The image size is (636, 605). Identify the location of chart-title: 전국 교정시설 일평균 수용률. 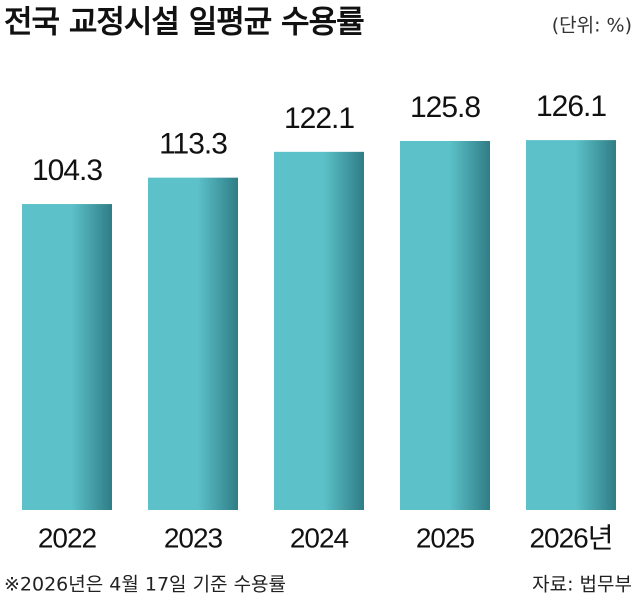
(184, 23).